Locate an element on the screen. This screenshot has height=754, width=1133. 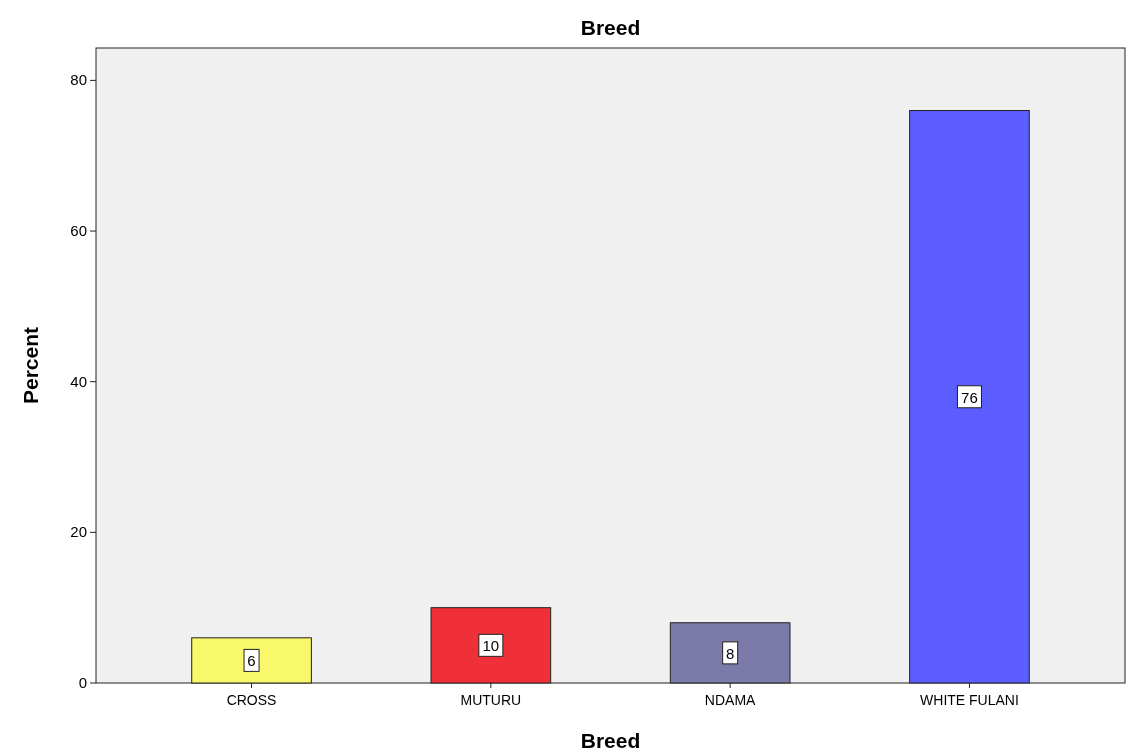
y-tick-label: 40 is located at coordinates (78, 381).